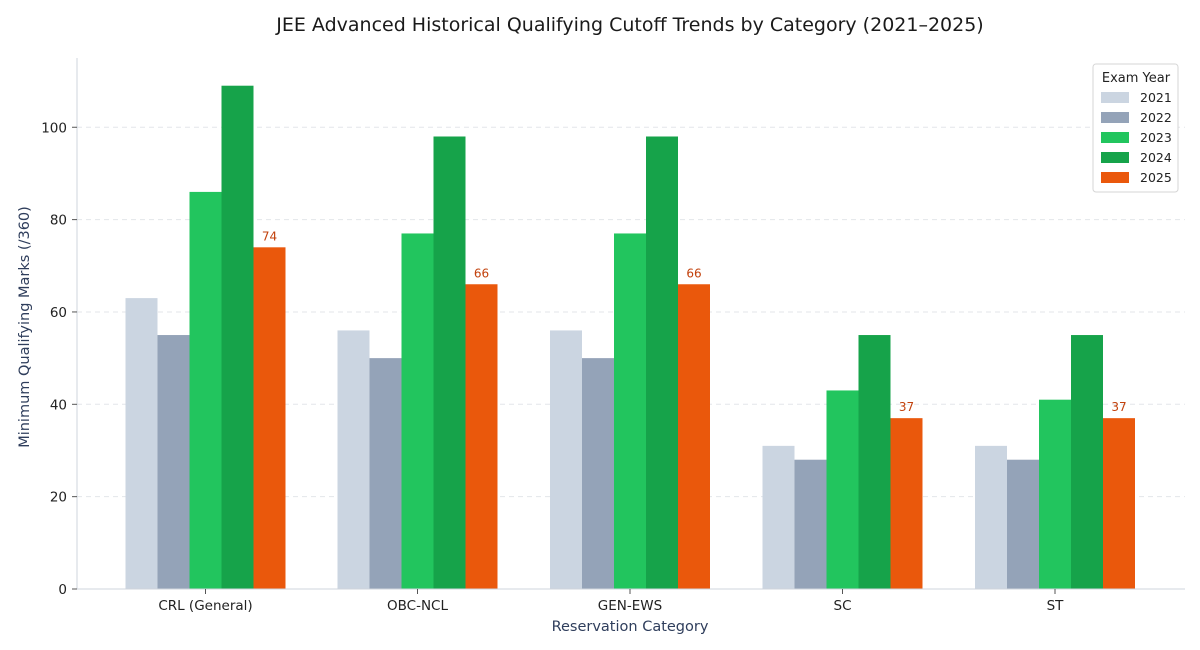 This screenshot has height=650, width=1200. Describe the element at coordinates (58, 221) in the screenshot. I see `y-tick-label: 80` at that location.